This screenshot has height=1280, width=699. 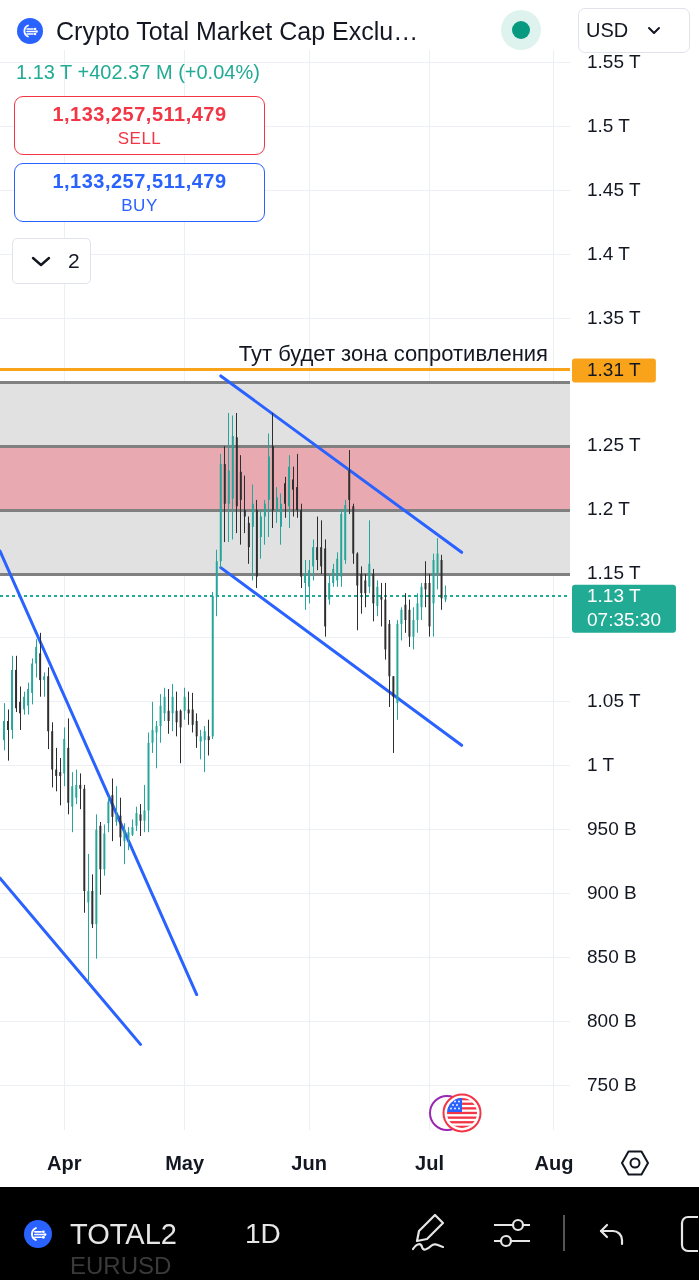 I want to click on ref-line-label: 1.31 T, so click(x=614, y=369).